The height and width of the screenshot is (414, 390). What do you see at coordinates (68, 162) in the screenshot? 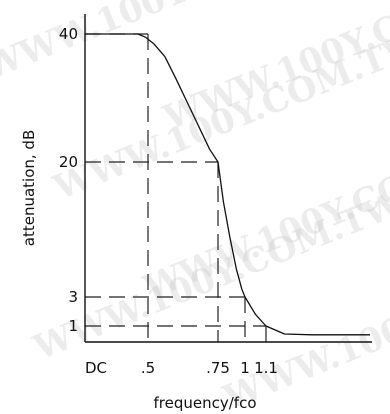
I see `y-tick-label: 20` at bounding box center [68, 162].